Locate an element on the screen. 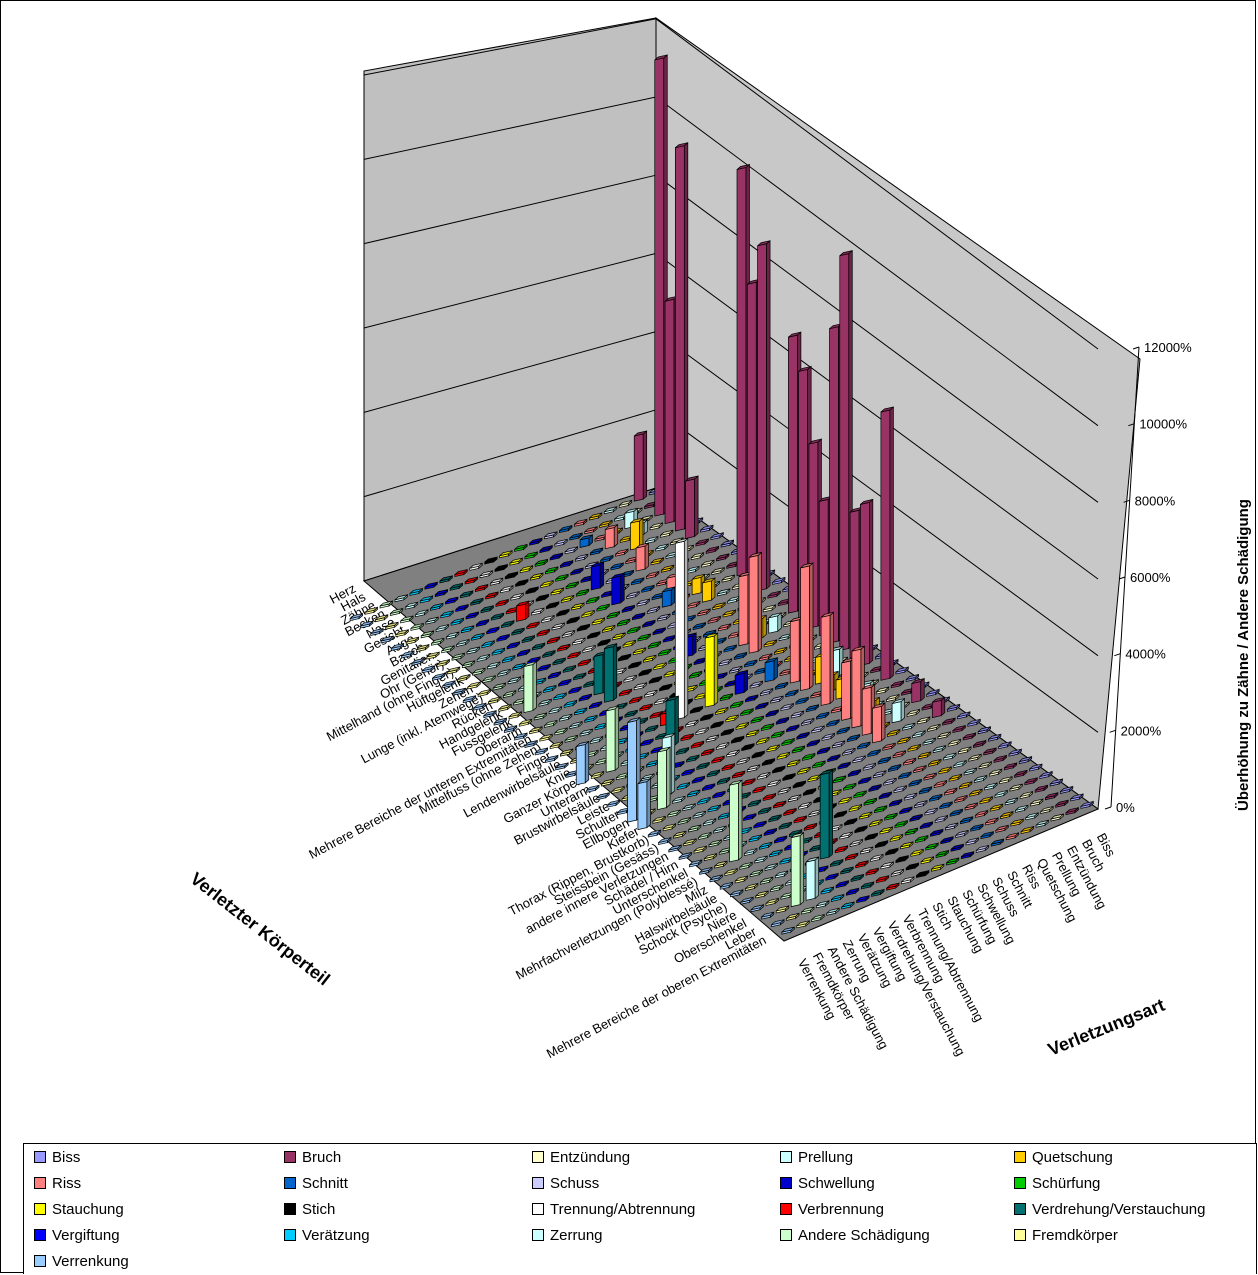  legend-item: Entzündung is located at coordinates (581, 1157).